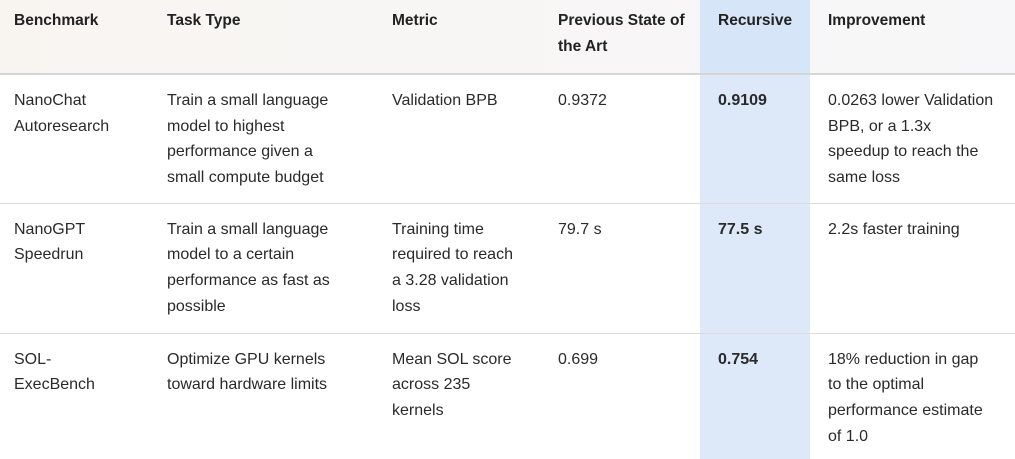  What do you see at coordinates (49, 242) in the screenshot?
I see `table-cell: NanoGPT Speedrun` at bounding box center [49, 242].